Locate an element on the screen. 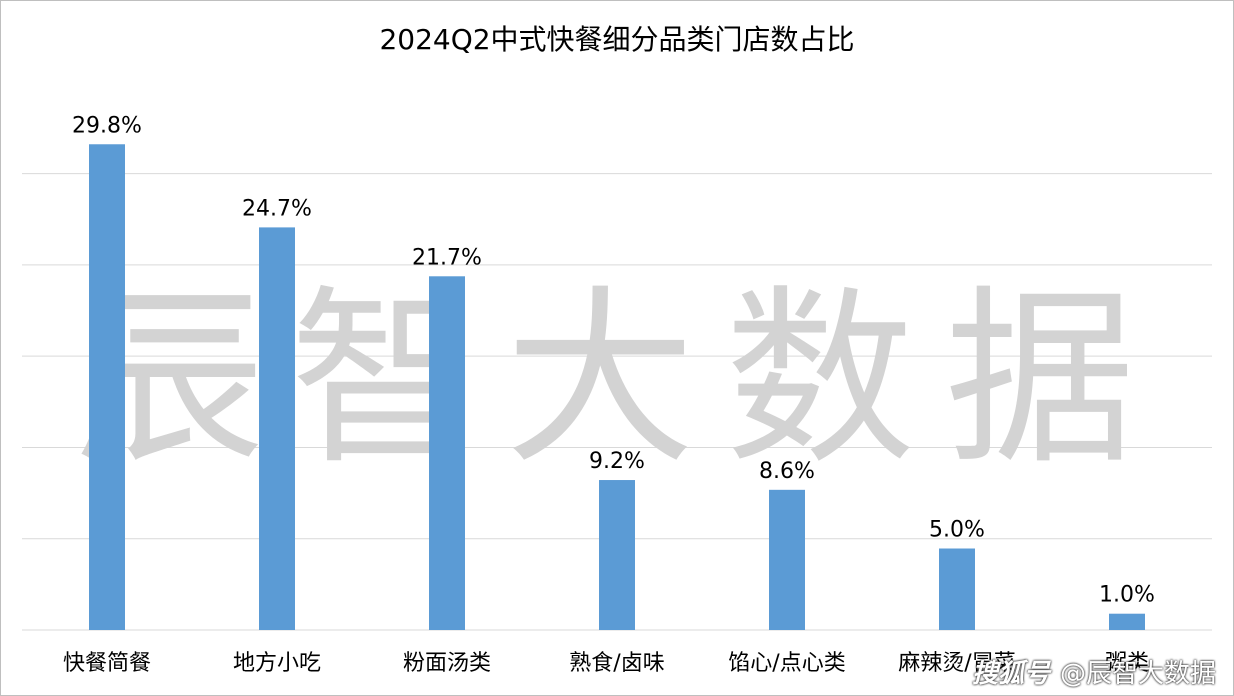  category-label: 粉面汤类 is located at coordinates (447, 663).